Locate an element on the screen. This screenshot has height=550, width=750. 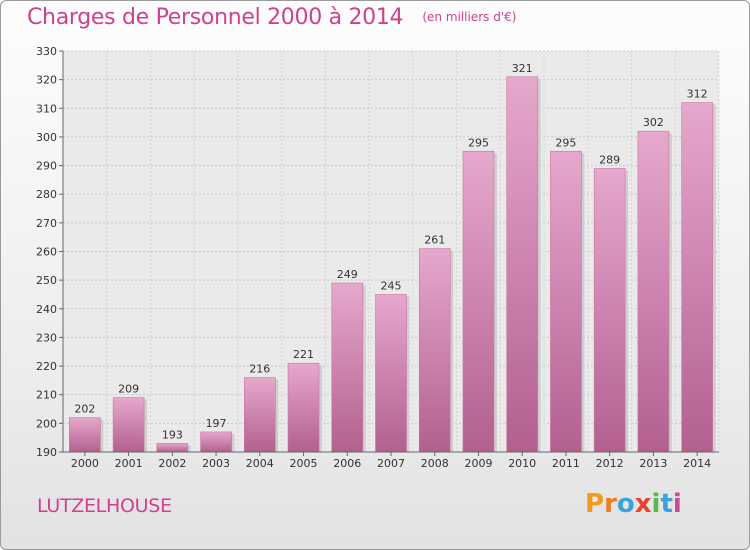
y-tick-label: 240 is located at coordinates (46, 309).